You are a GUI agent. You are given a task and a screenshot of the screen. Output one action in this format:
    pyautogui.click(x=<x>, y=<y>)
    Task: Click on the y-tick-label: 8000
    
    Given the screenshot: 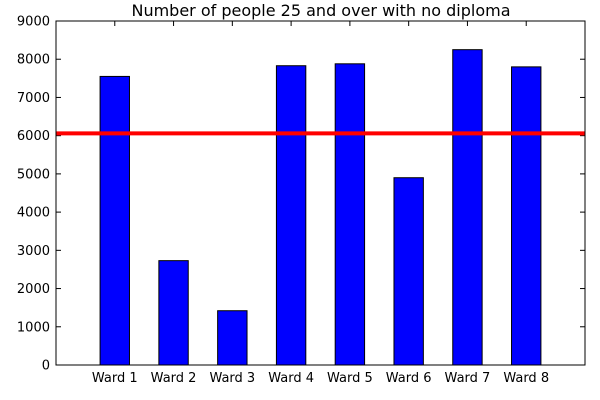 What is the action you would take?
    pyautogui.click(x=33, y=60)
    